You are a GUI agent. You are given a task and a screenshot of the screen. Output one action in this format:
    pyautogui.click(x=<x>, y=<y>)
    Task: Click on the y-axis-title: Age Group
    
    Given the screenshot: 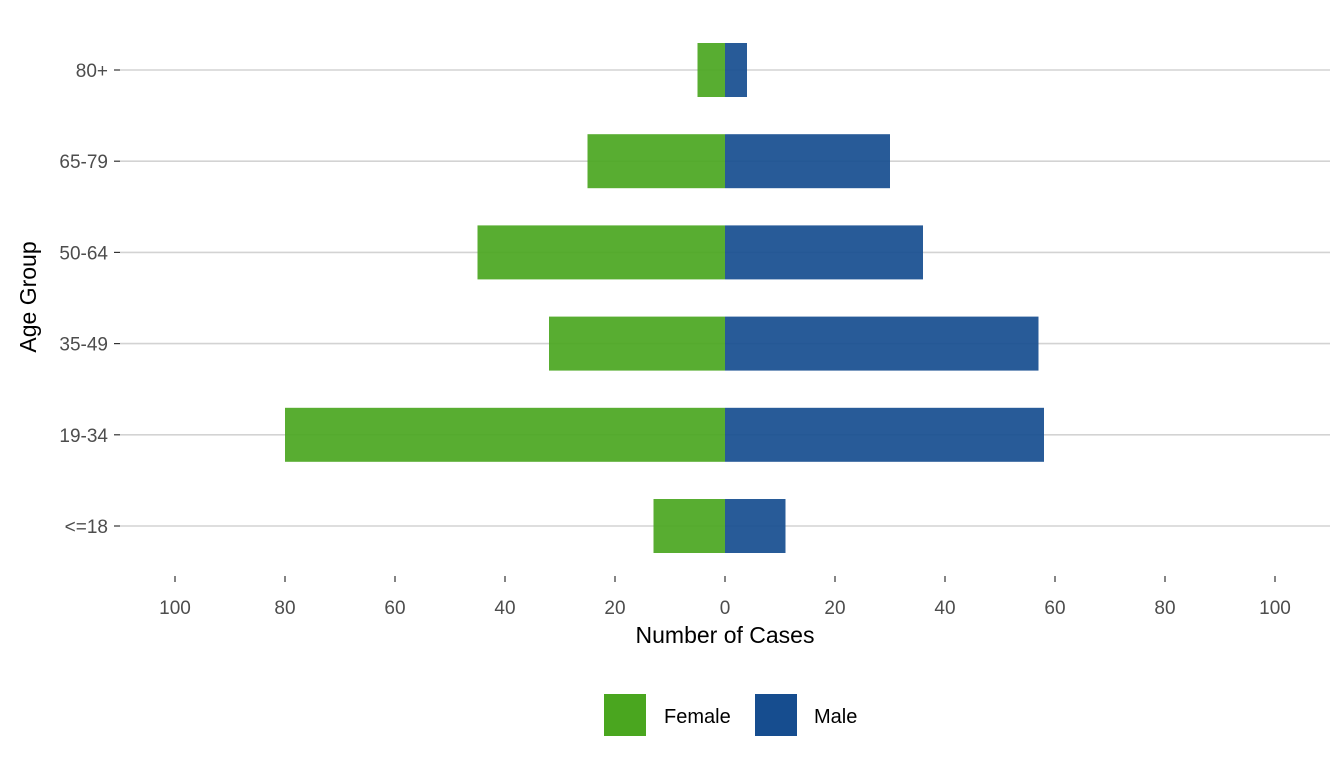 What is the action you would take?
    pyautogui.click(x=28, y=296)
    